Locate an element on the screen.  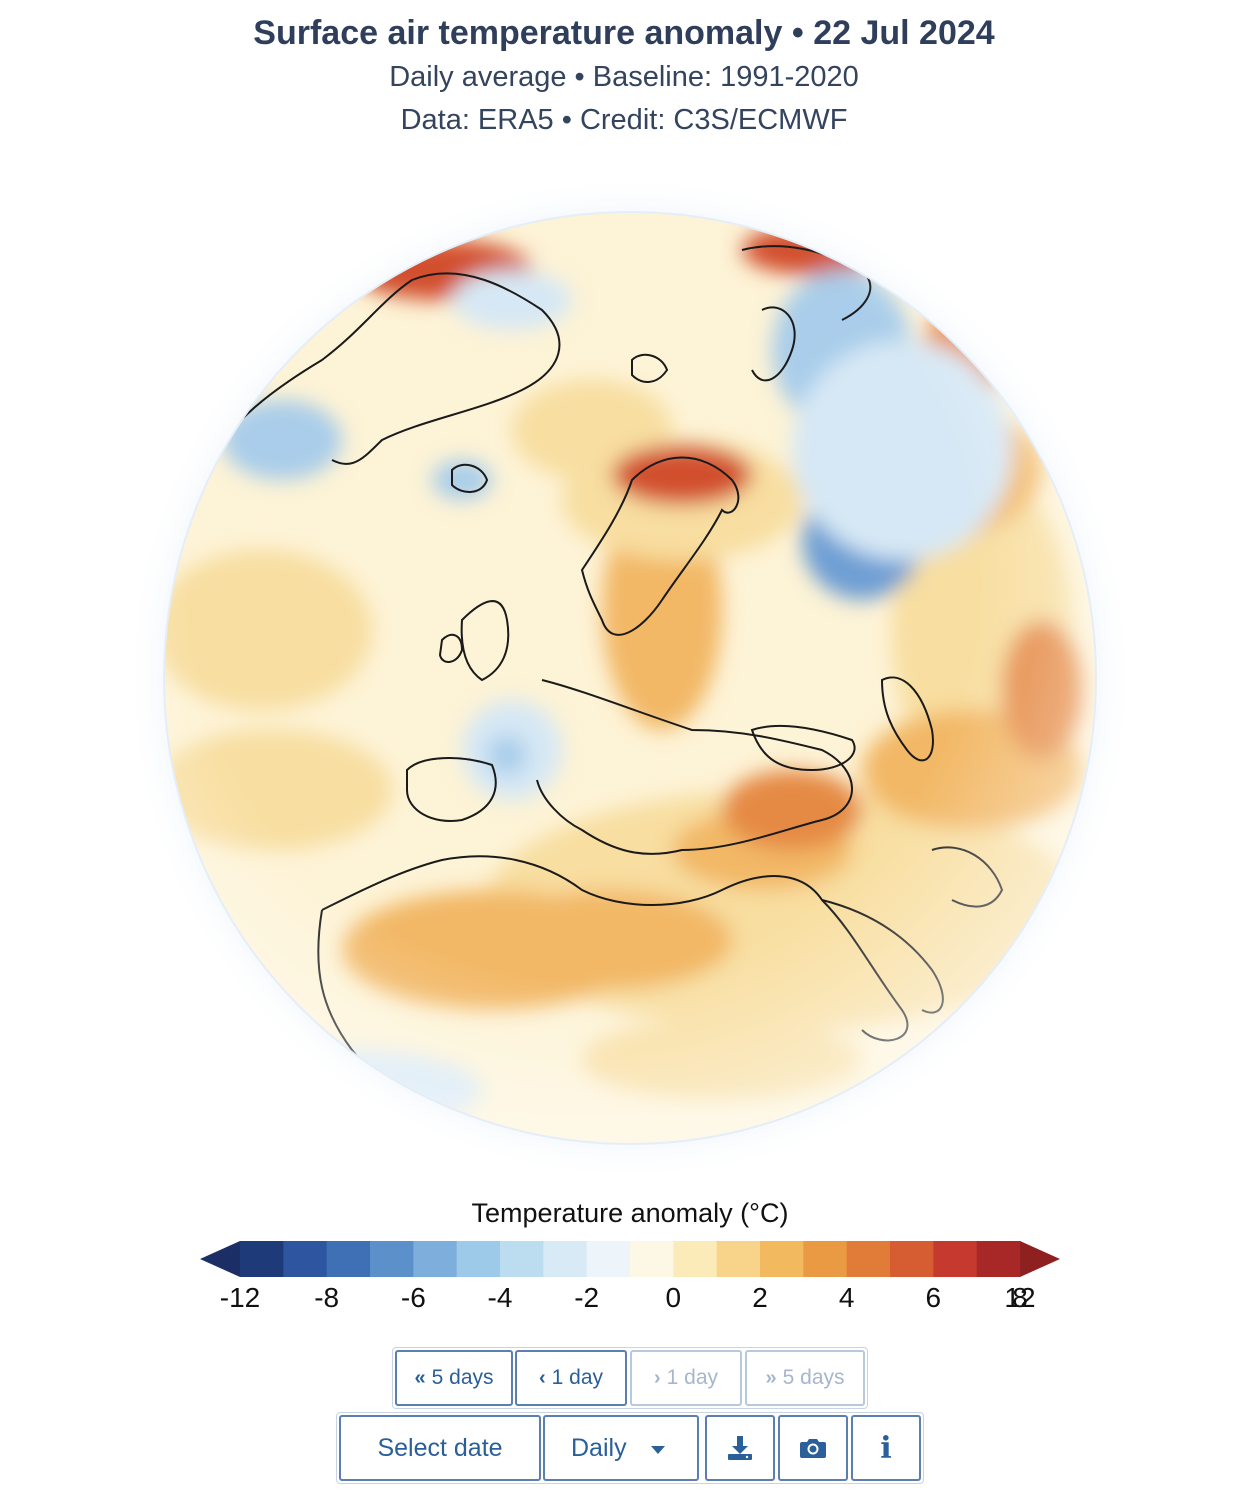
select-date-label: Select date is located at coordinates (440, 1447).